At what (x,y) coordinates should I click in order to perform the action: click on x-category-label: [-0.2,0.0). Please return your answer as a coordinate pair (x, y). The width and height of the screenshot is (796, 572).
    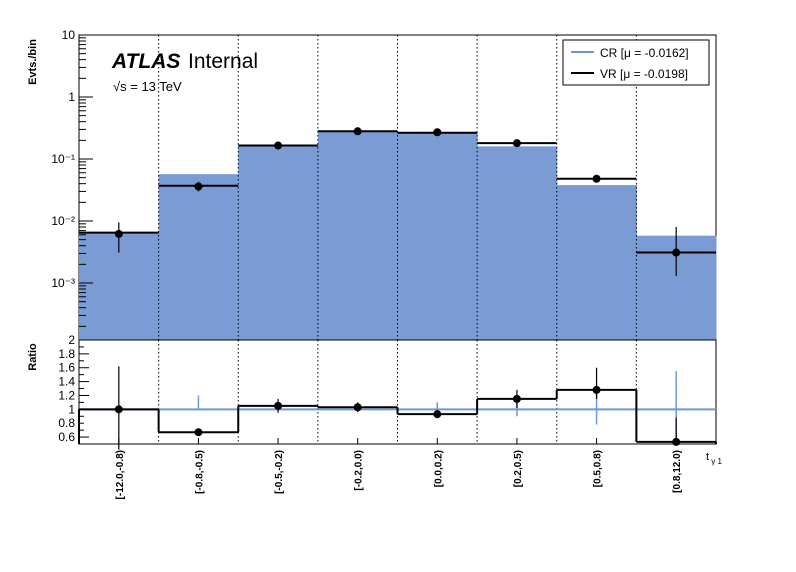
    Looking at the image, I should click on (359, 470).